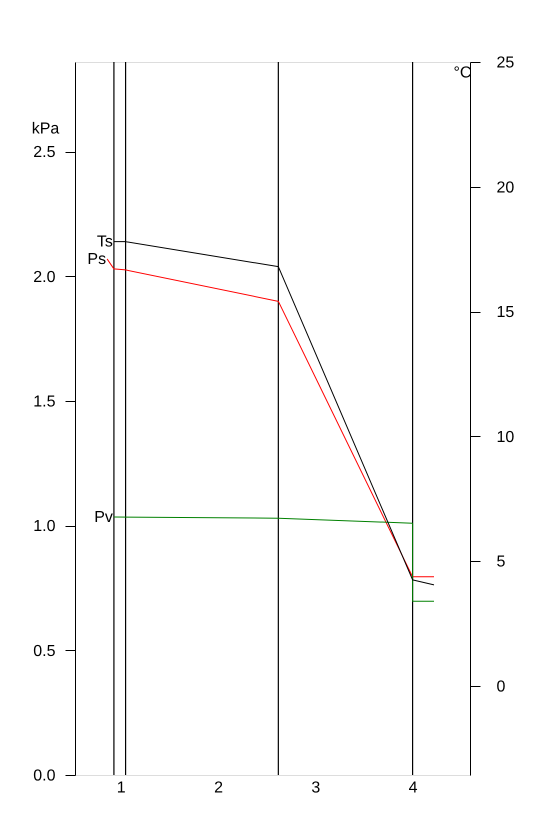  Describe the element at coordinates (44, 153) in the screenshot. I see `y-tick-label: 2.5` at that location.